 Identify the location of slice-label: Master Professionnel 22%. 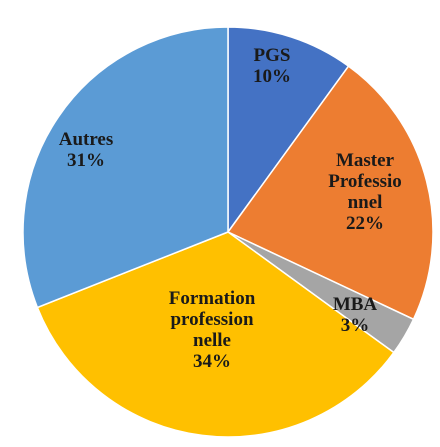
(365, 192).